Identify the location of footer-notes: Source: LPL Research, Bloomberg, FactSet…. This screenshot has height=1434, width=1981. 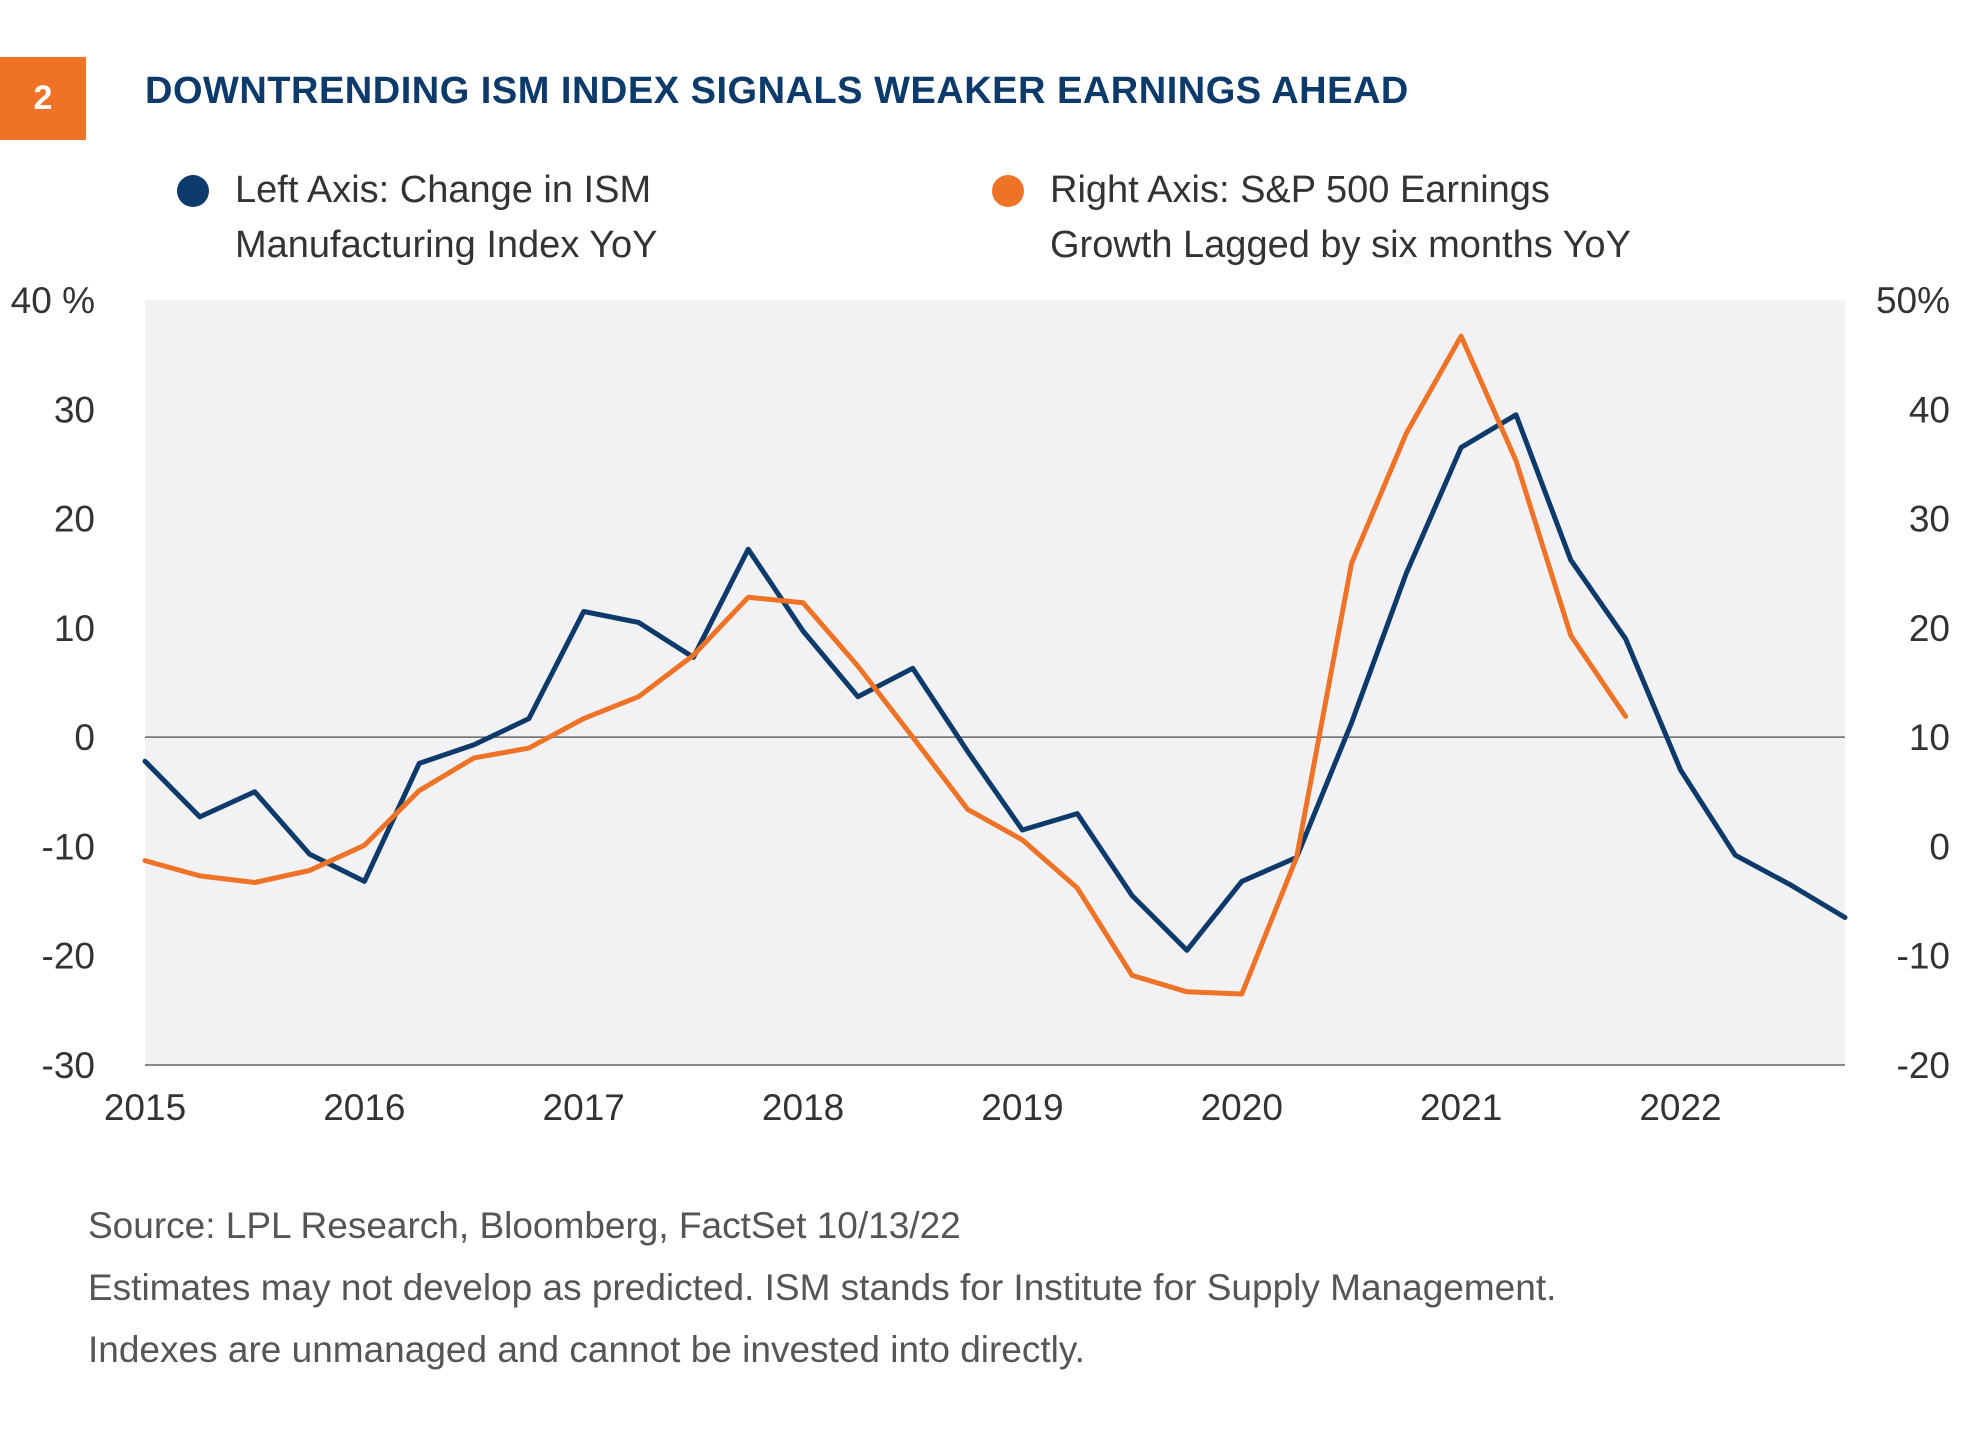
(822, 1288).